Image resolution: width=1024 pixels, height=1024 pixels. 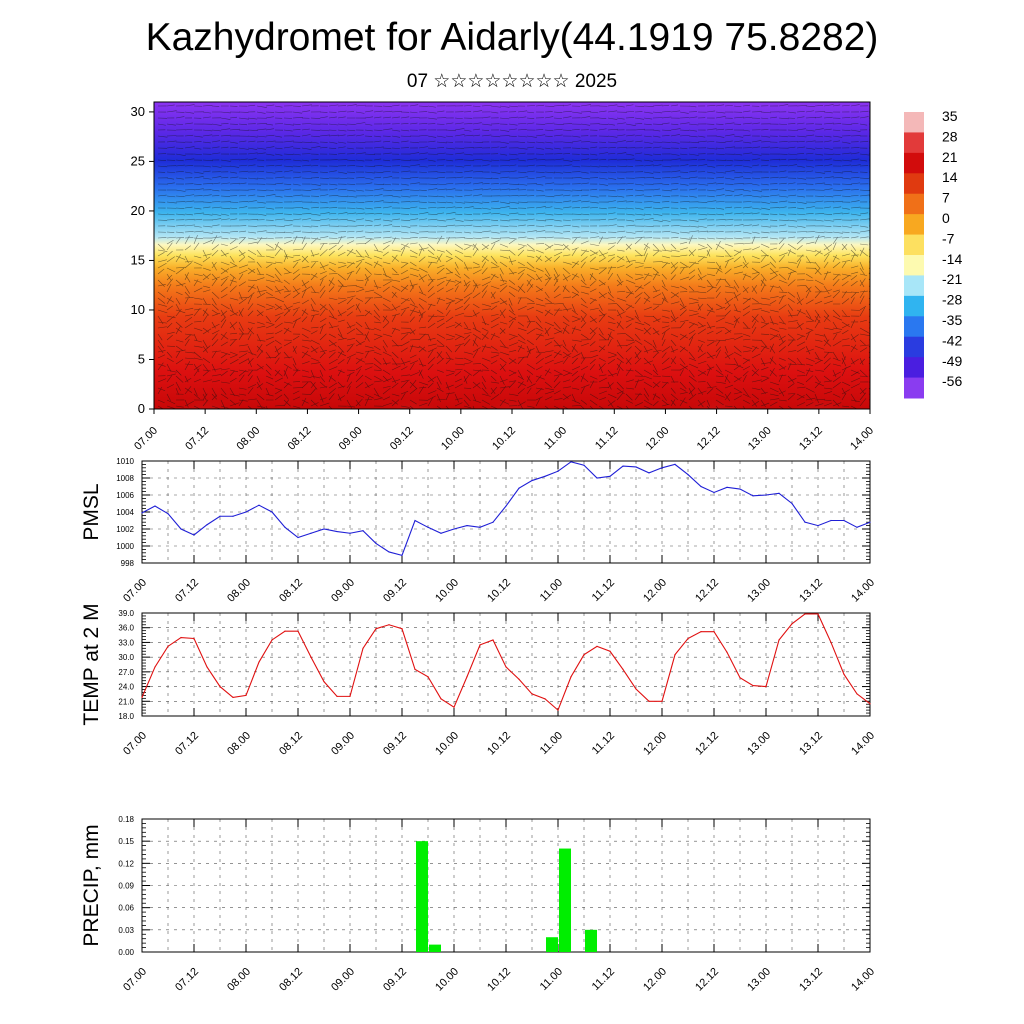 What do you see at coordinates (759, 591) in the screenshot?
I see `x-tick-label: 13.00` at bounding box center [759, 591].